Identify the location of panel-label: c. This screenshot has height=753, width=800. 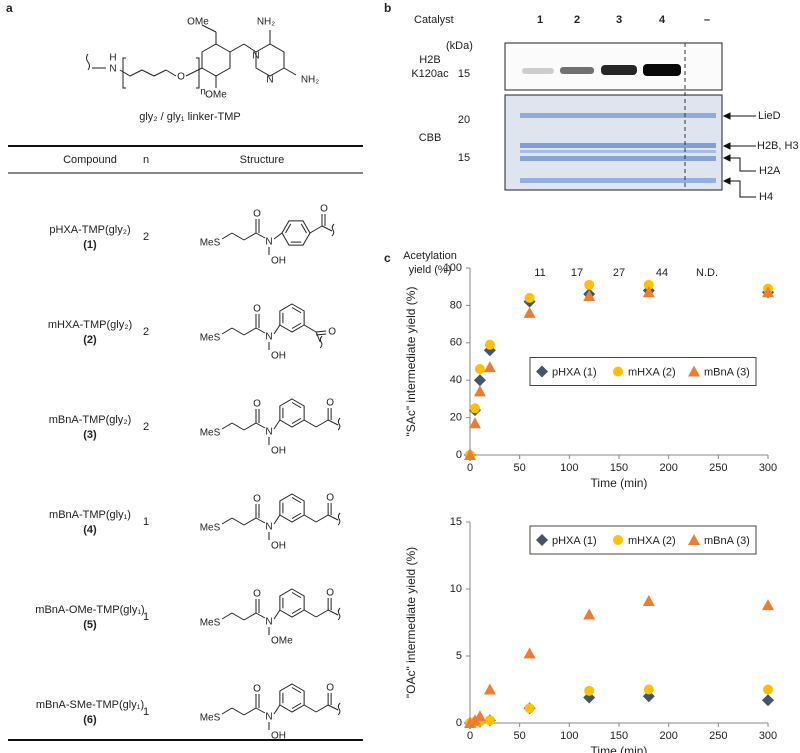
(387, 258).